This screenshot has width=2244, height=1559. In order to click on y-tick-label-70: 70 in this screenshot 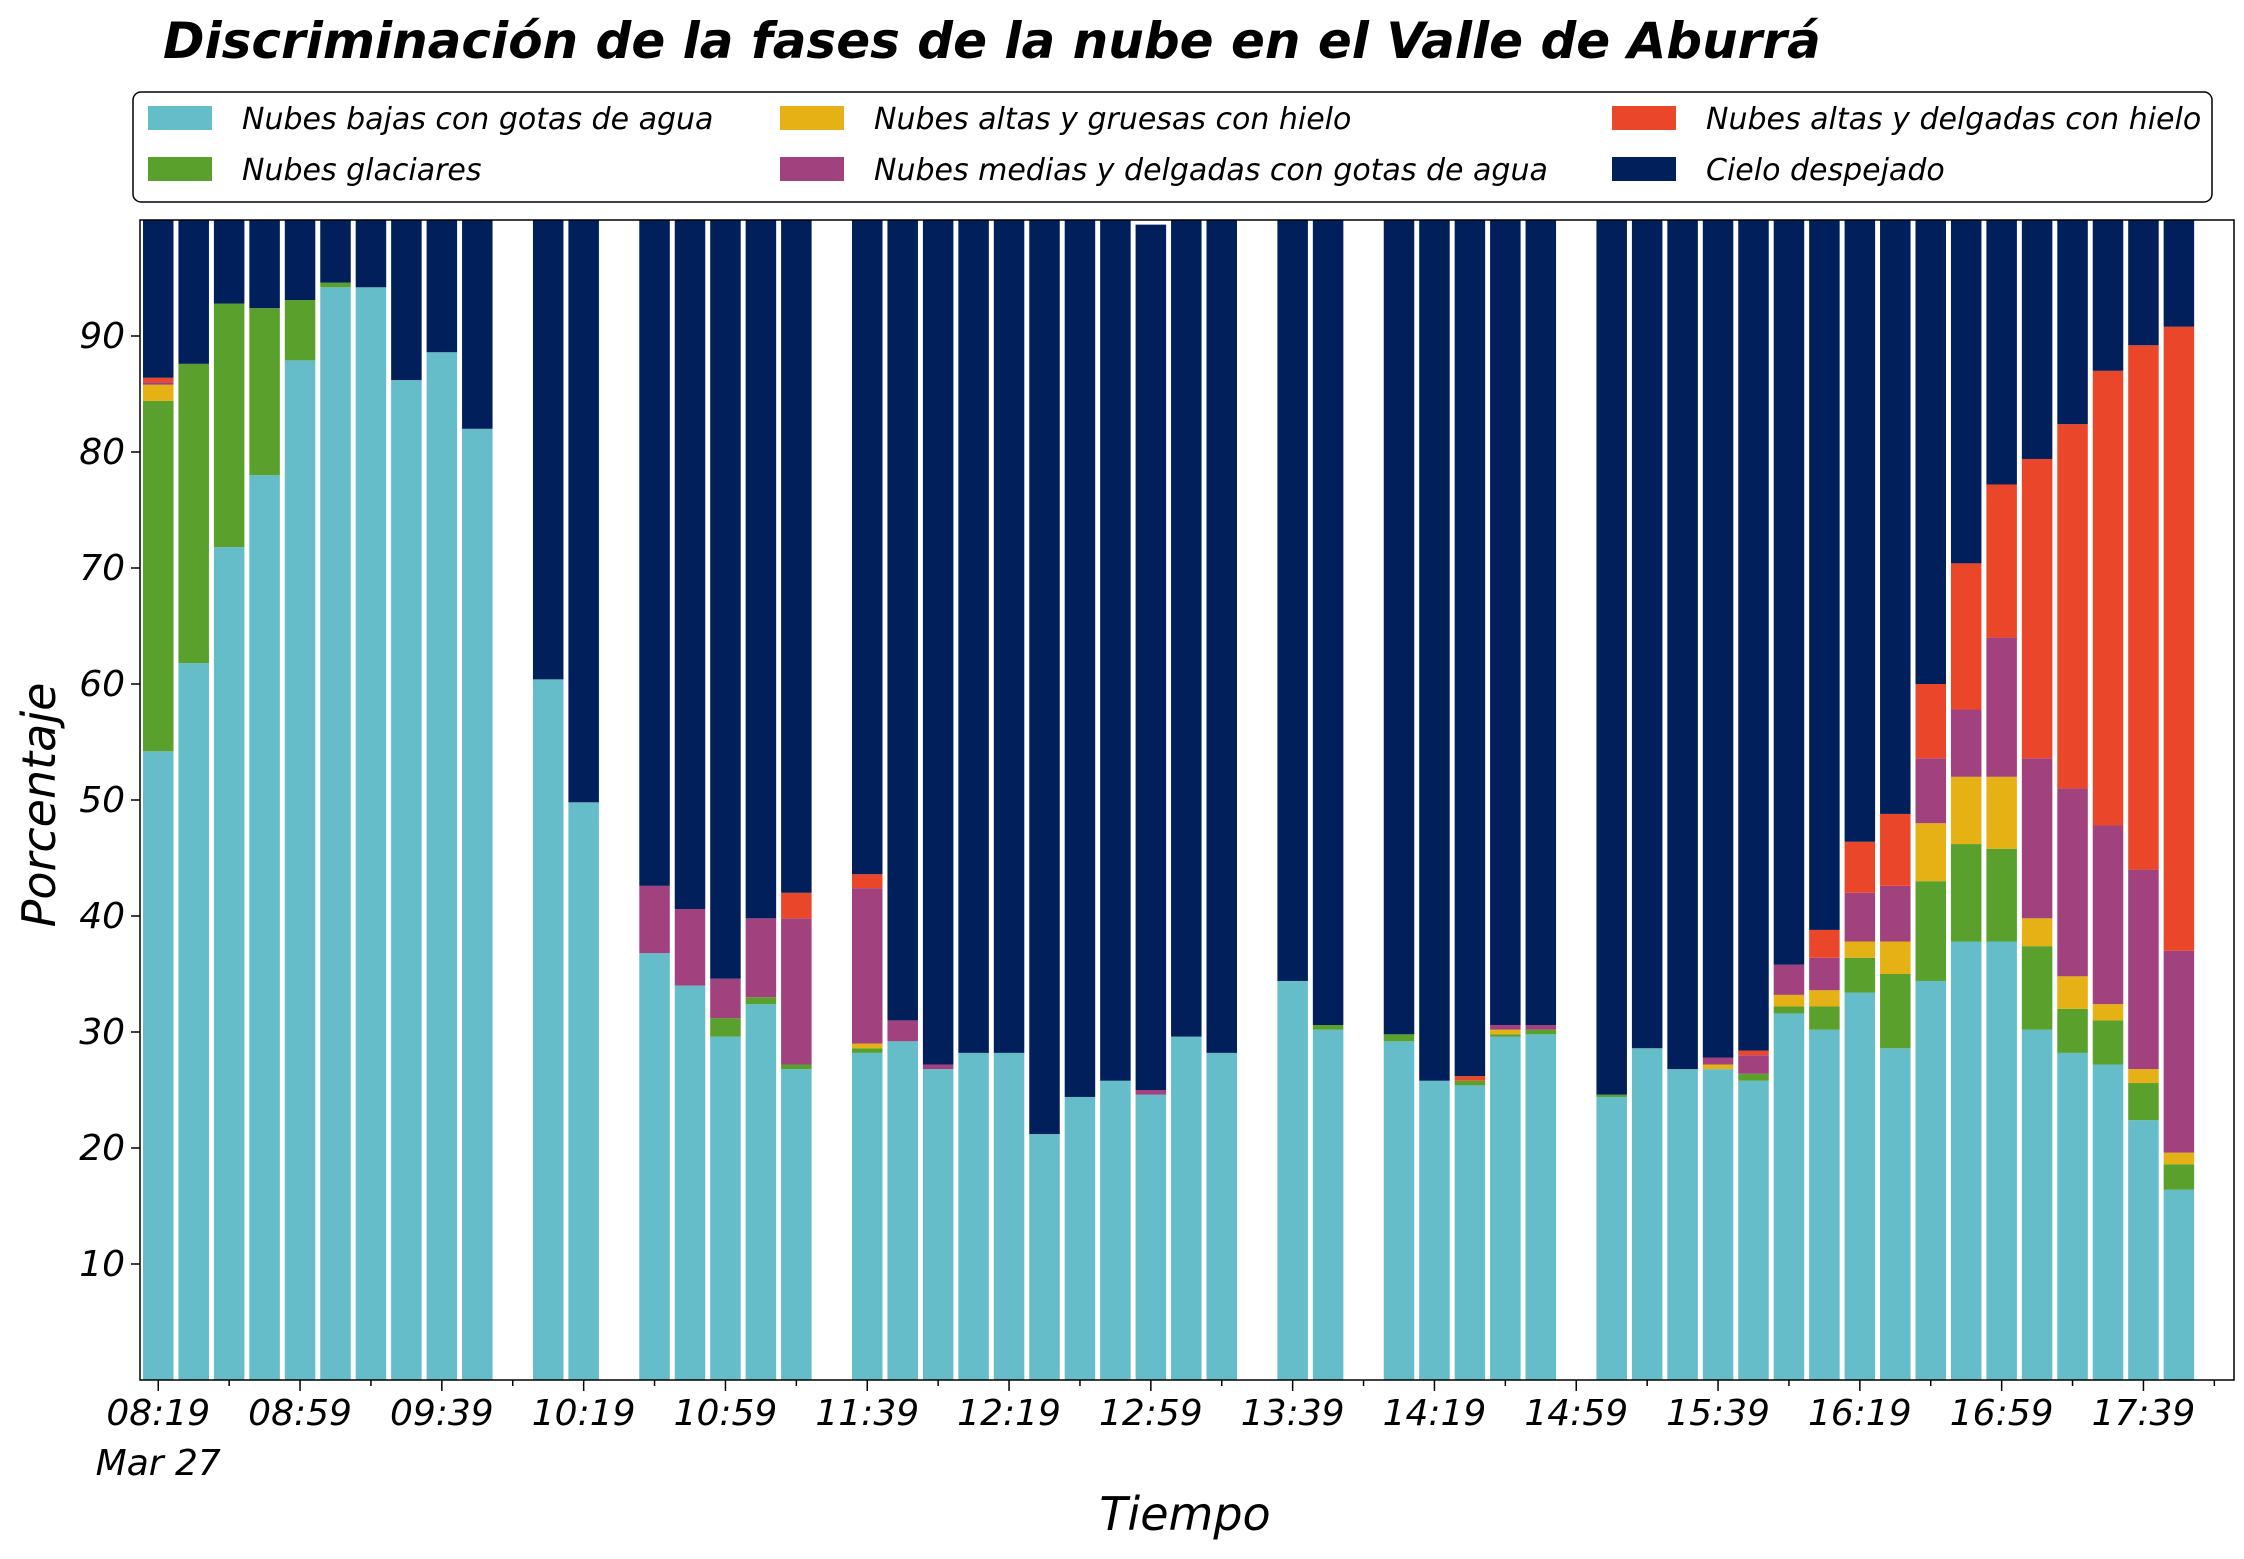, I will do `click(102, 568)`.